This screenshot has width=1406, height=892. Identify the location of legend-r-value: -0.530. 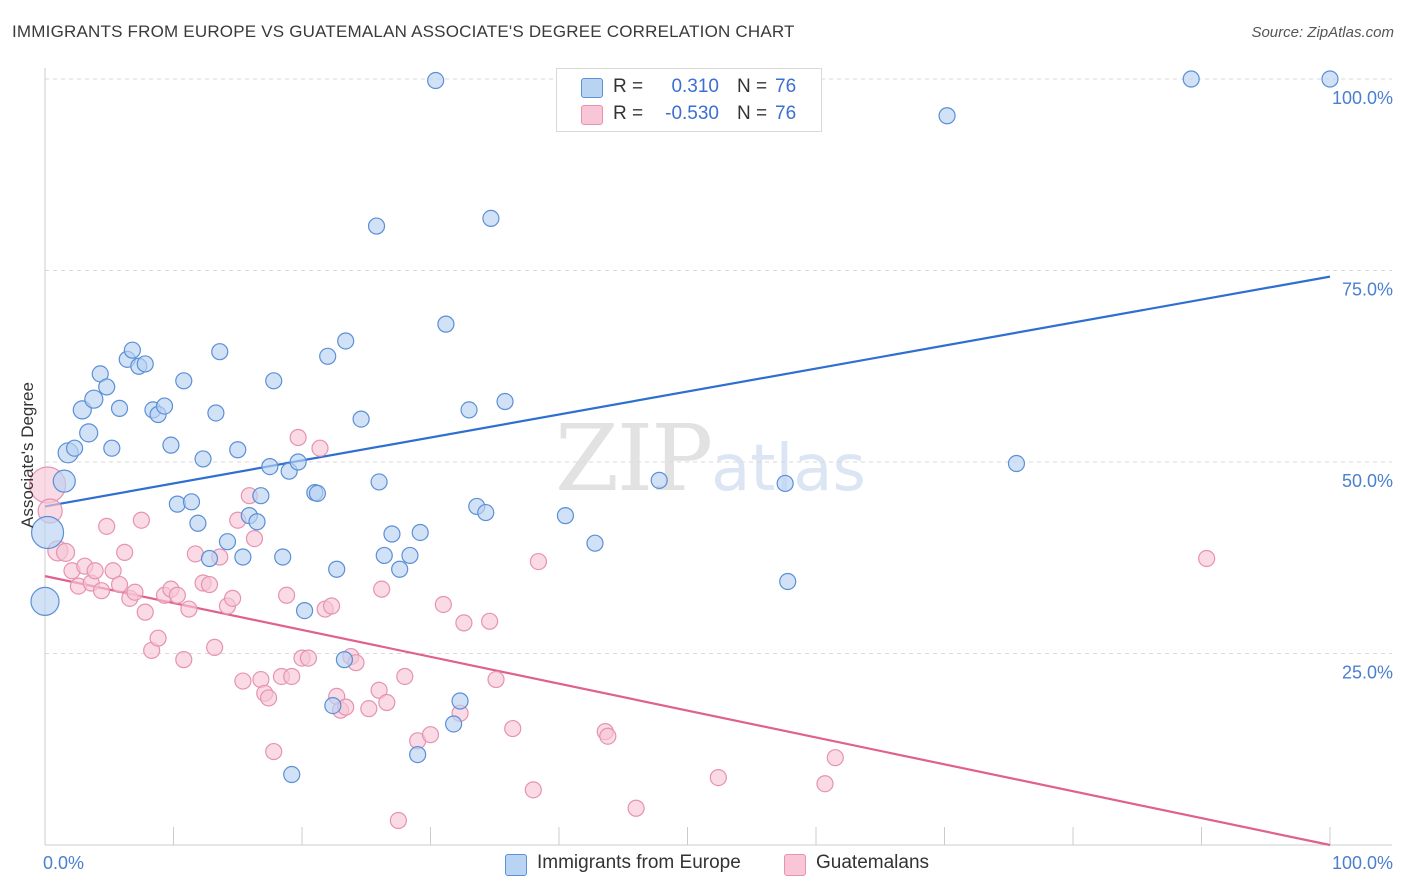
(692, 113).